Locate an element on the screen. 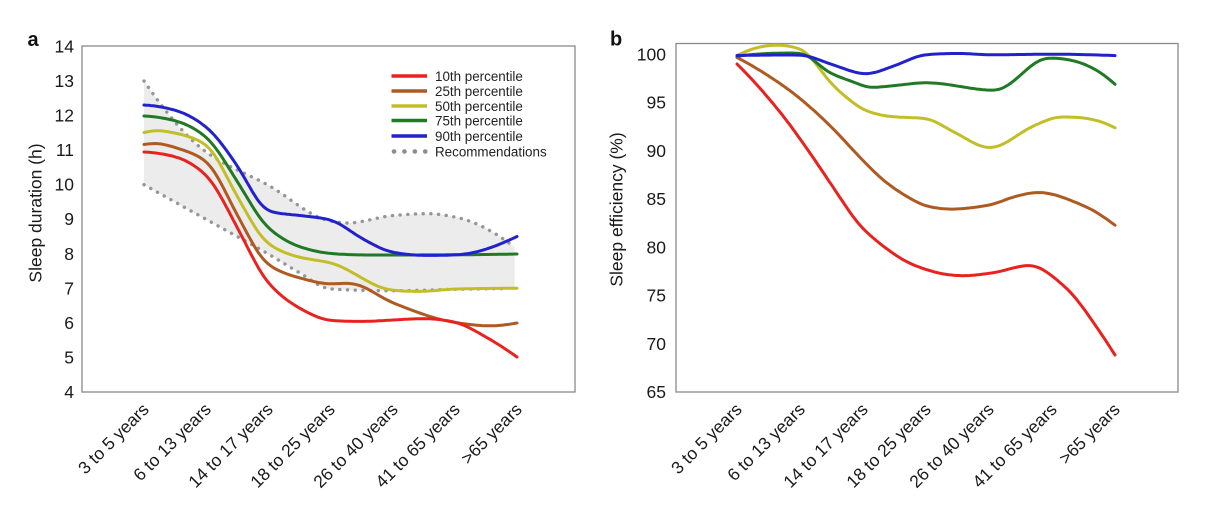 Image resolution: width=1215 pixels, height=528 pixels. svg-text: 5 is located at coordinates (69, 357).